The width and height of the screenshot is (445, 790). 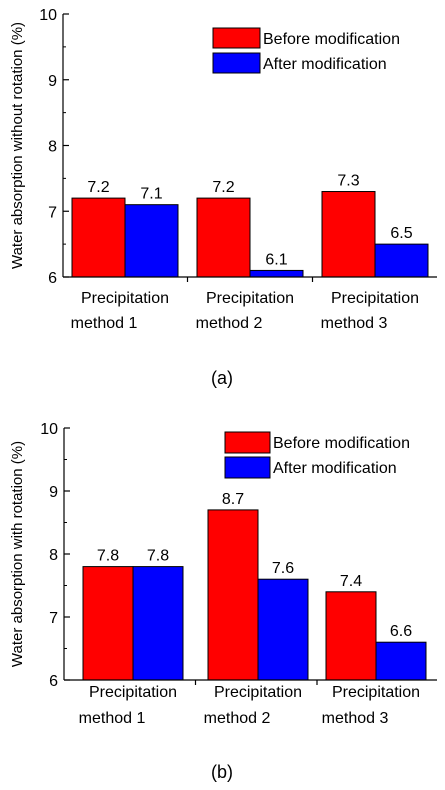 I want to click on data-label-before-3: 7.4, so click(x=351, y=581).